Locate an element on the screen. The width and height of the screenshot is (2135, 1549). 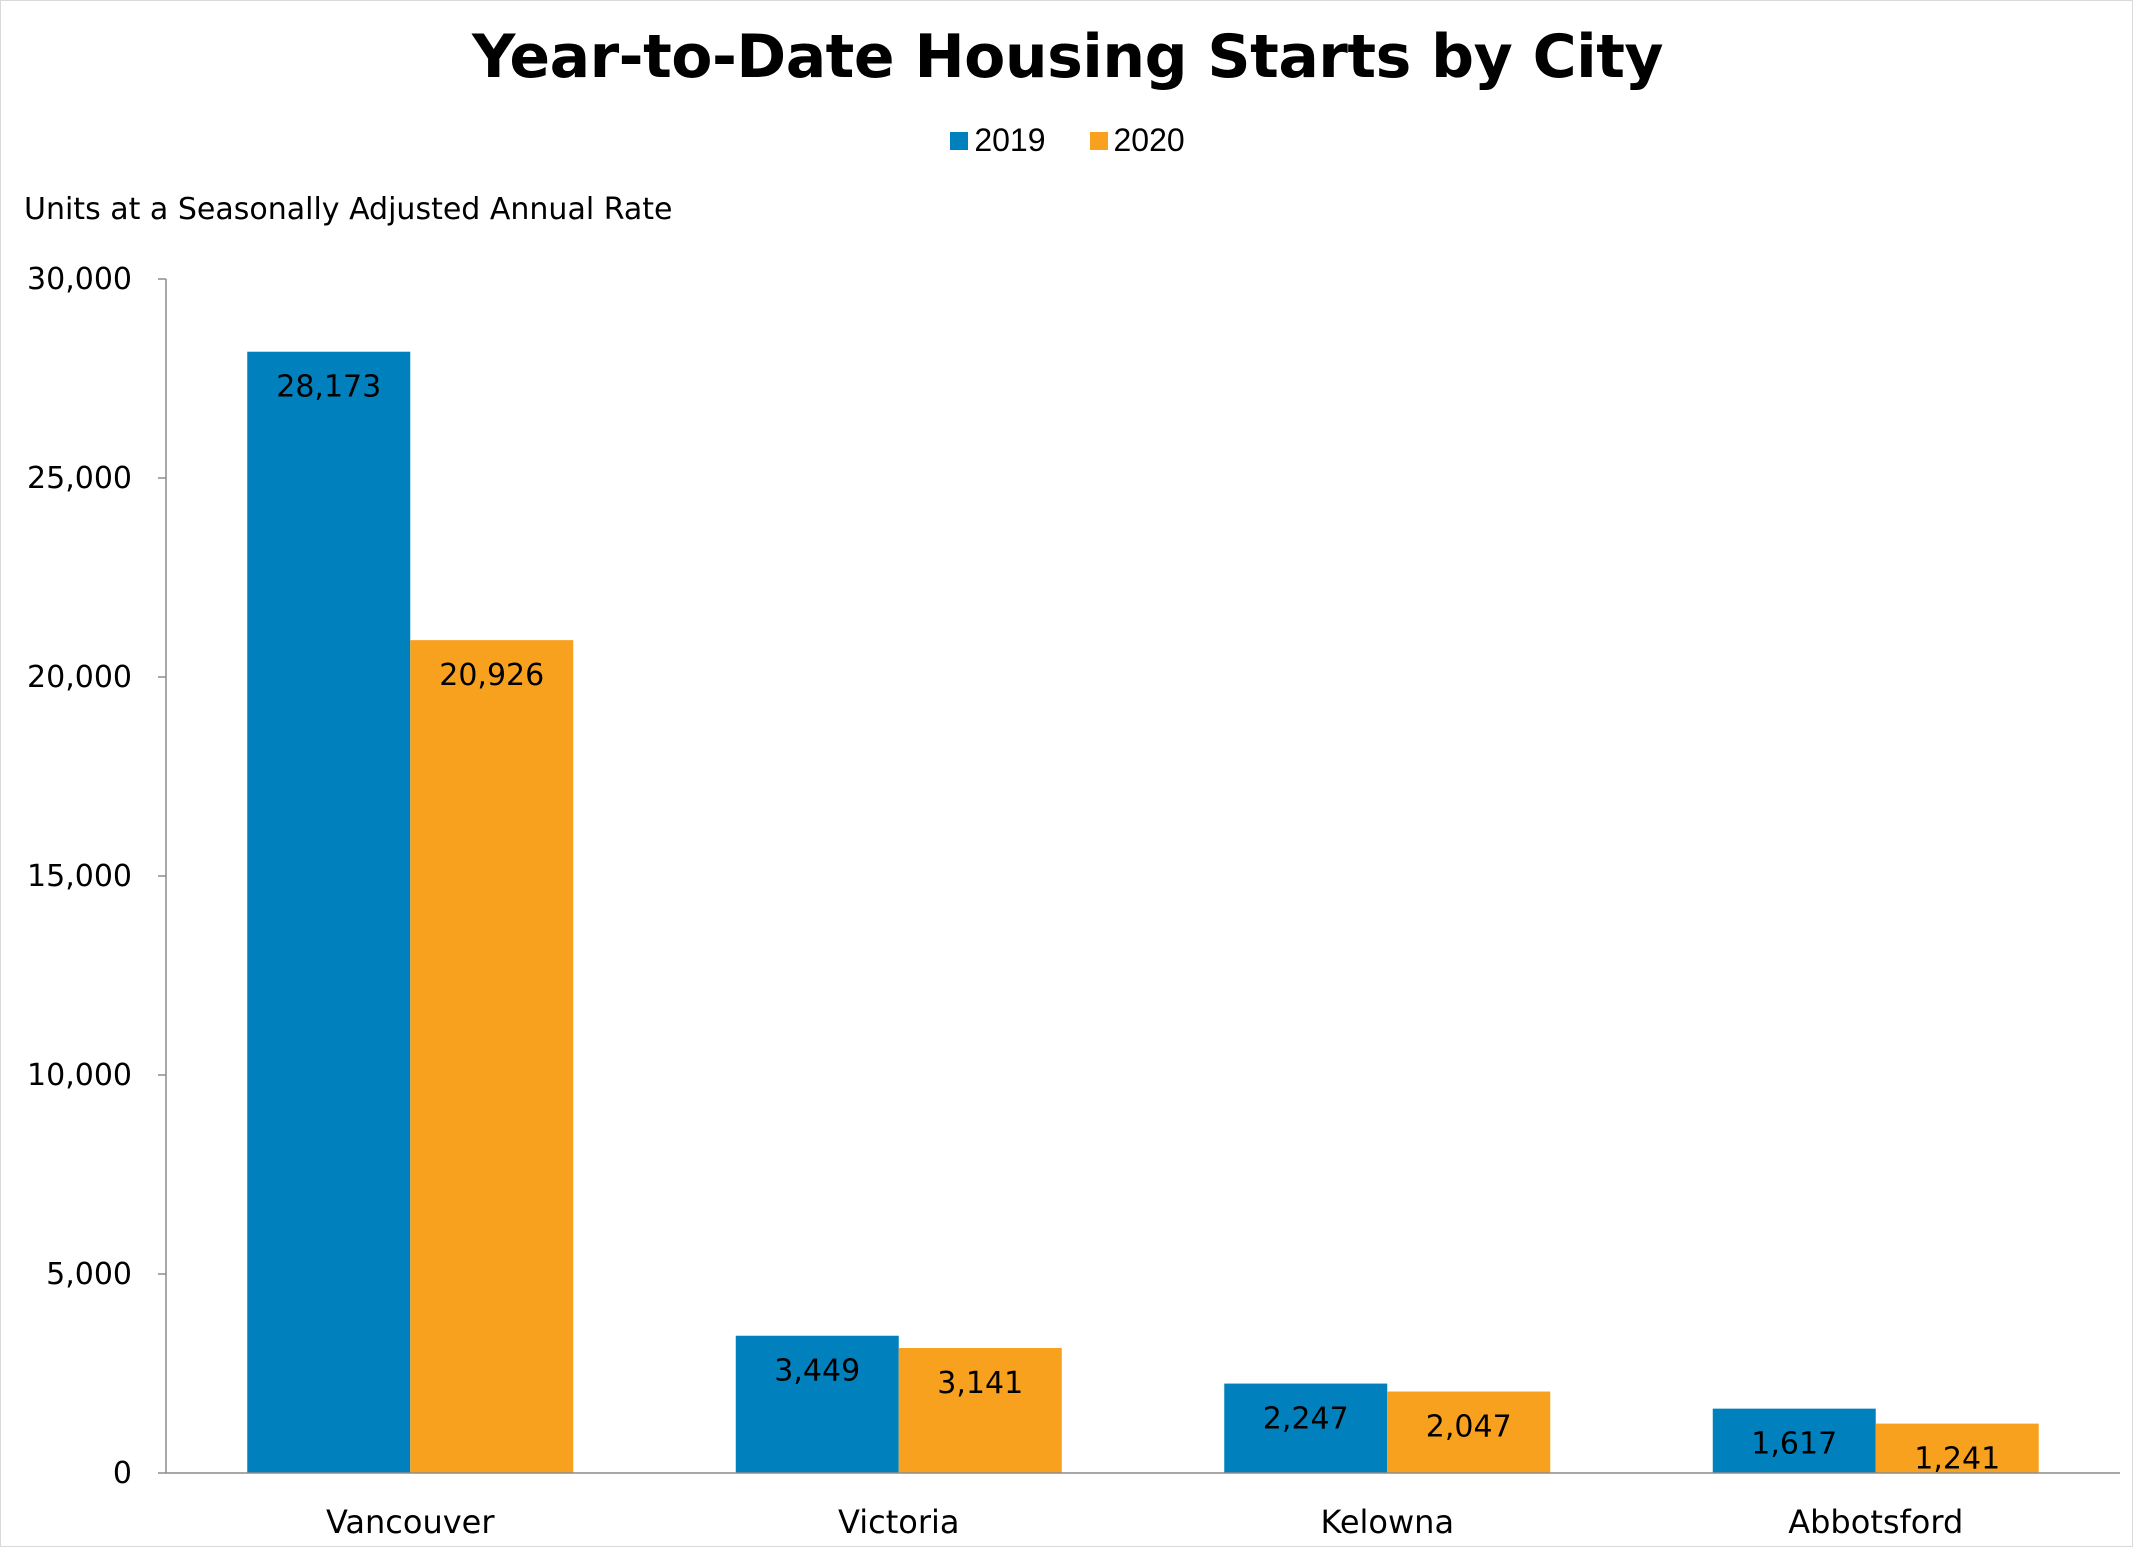
y-tick-label: 20,000 is located at coordinates (79, 677).